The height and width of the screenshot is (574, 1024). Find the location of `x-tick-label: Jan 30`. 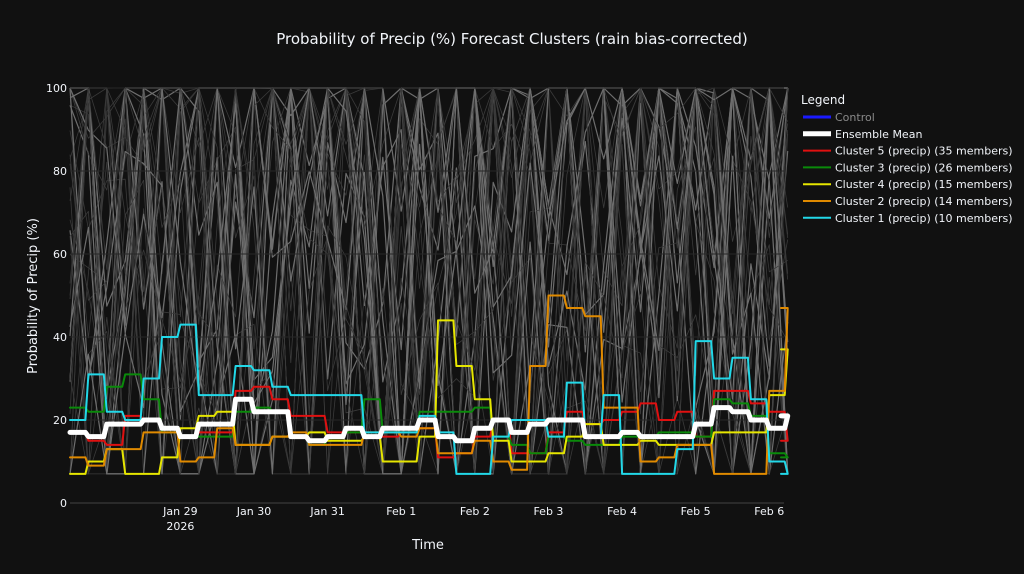

x-tick-label: Jan 30 is located at coordinates (253, 511).